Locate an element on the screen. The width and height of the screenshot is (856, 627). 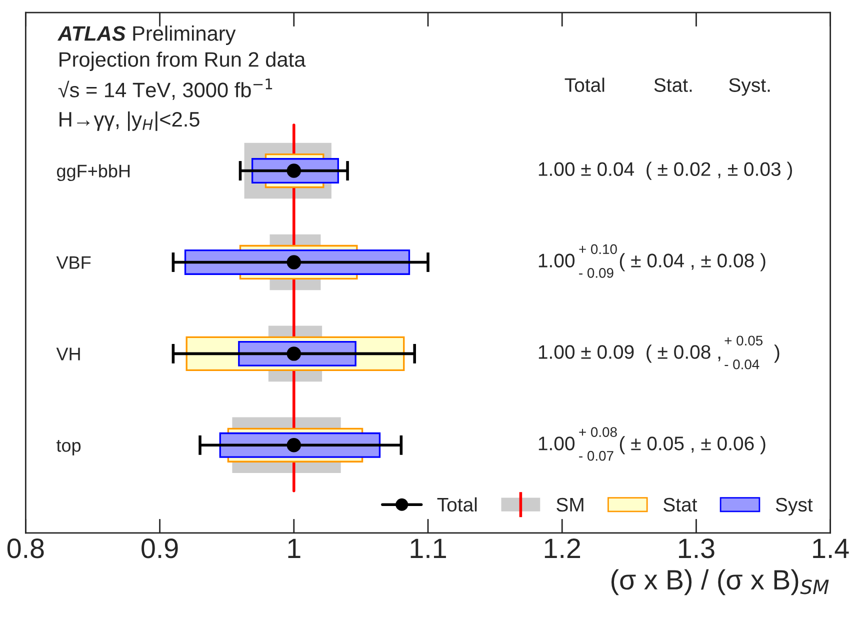
annotation: - 0.07 is located at coordinates (596, 455).